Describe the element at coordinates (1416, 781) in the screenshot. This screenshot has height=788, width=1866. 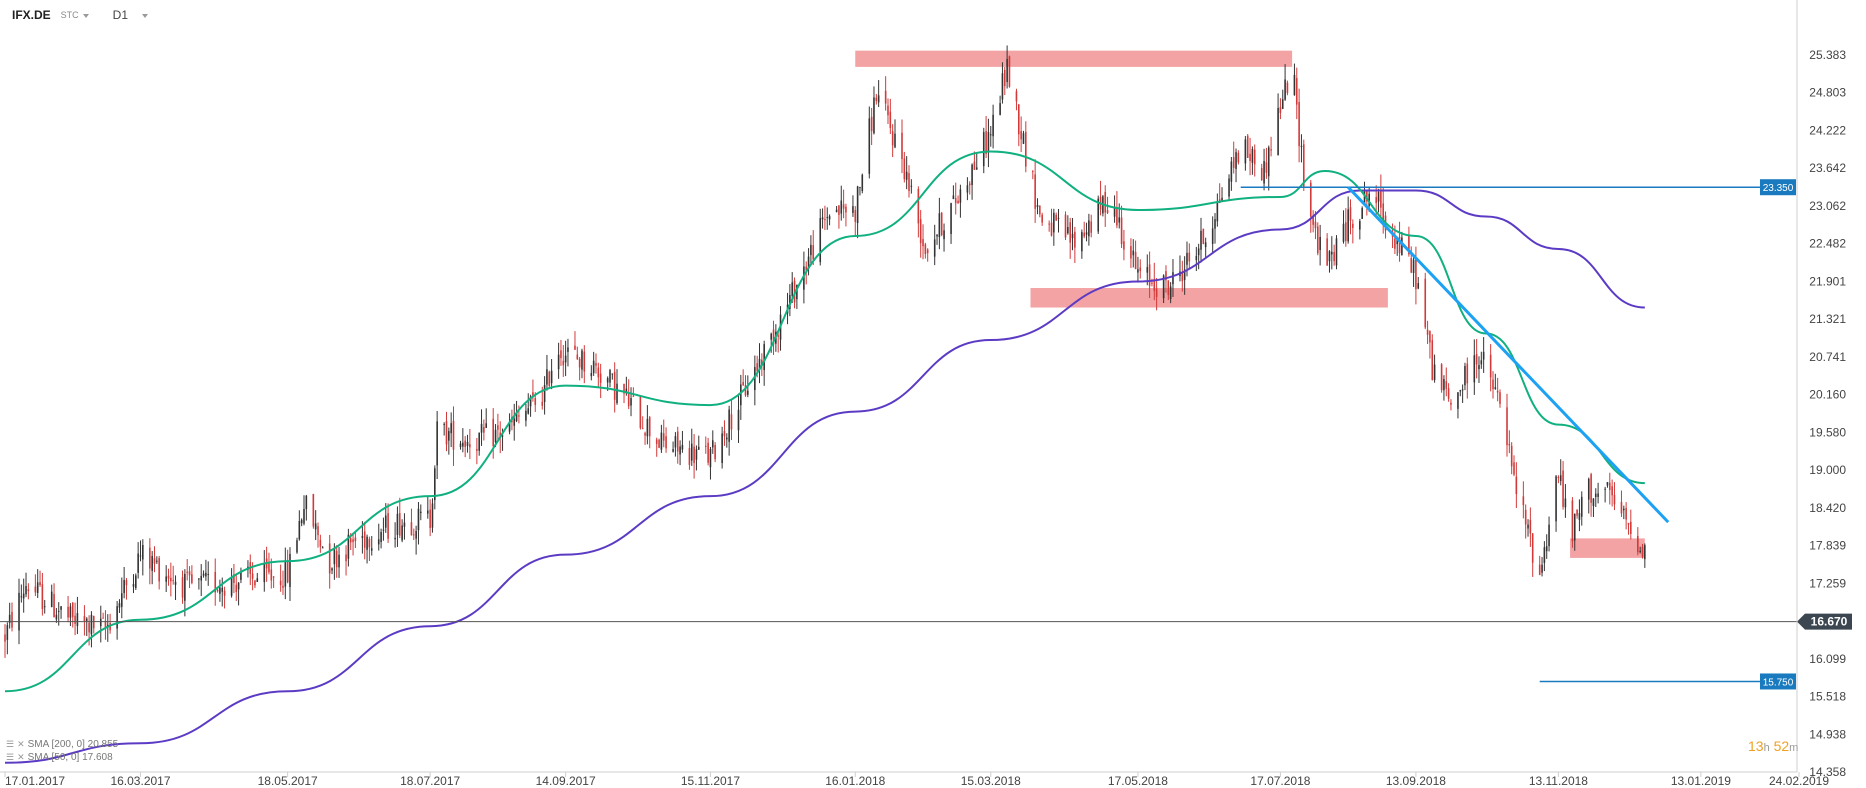
I see `x-tick-label: 13.09.2018` at that location.